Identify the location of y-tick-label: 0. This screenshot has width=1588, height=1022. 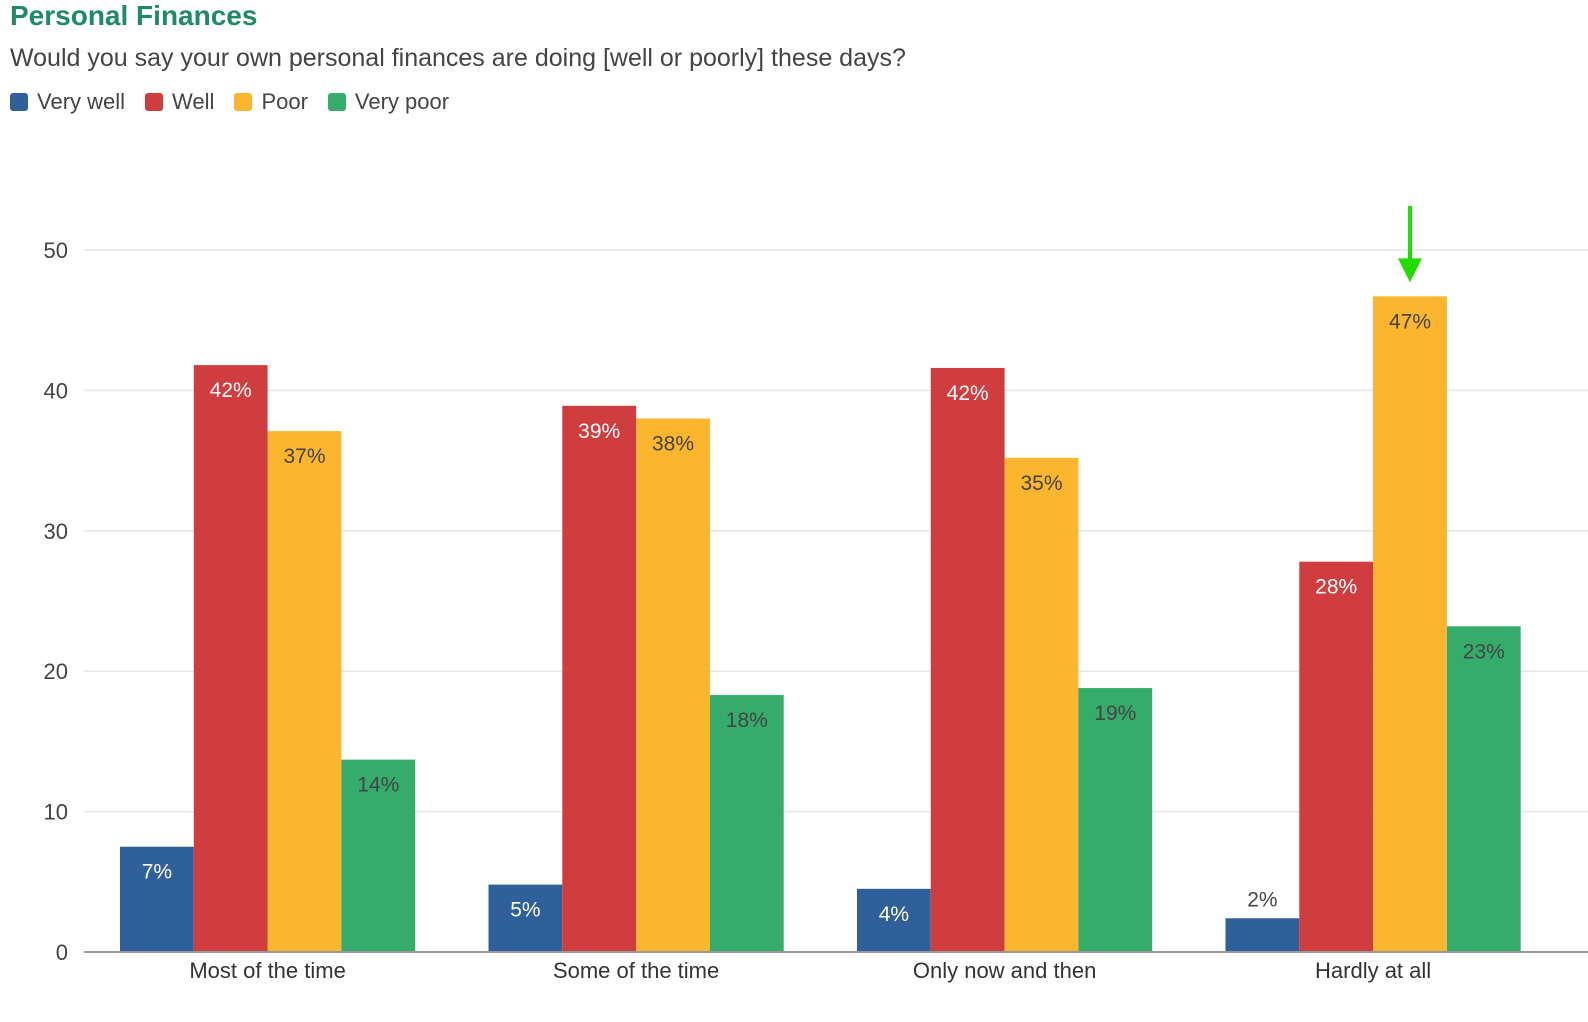
(62, 952).